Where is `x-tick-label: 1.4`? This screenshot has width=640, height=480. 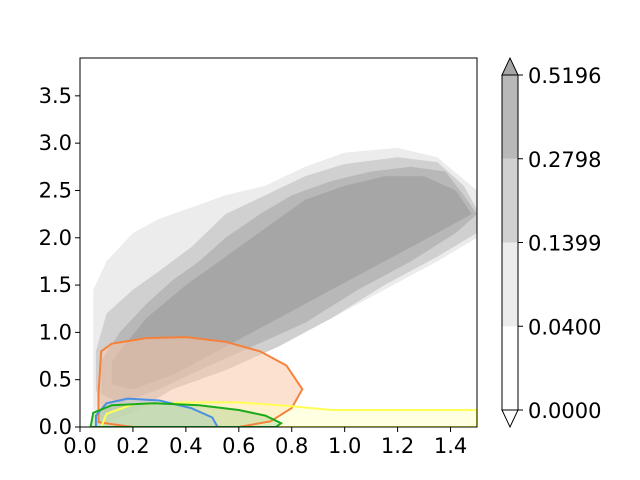 x-tick-label: 1.4 is located at coordinates (450, 446).